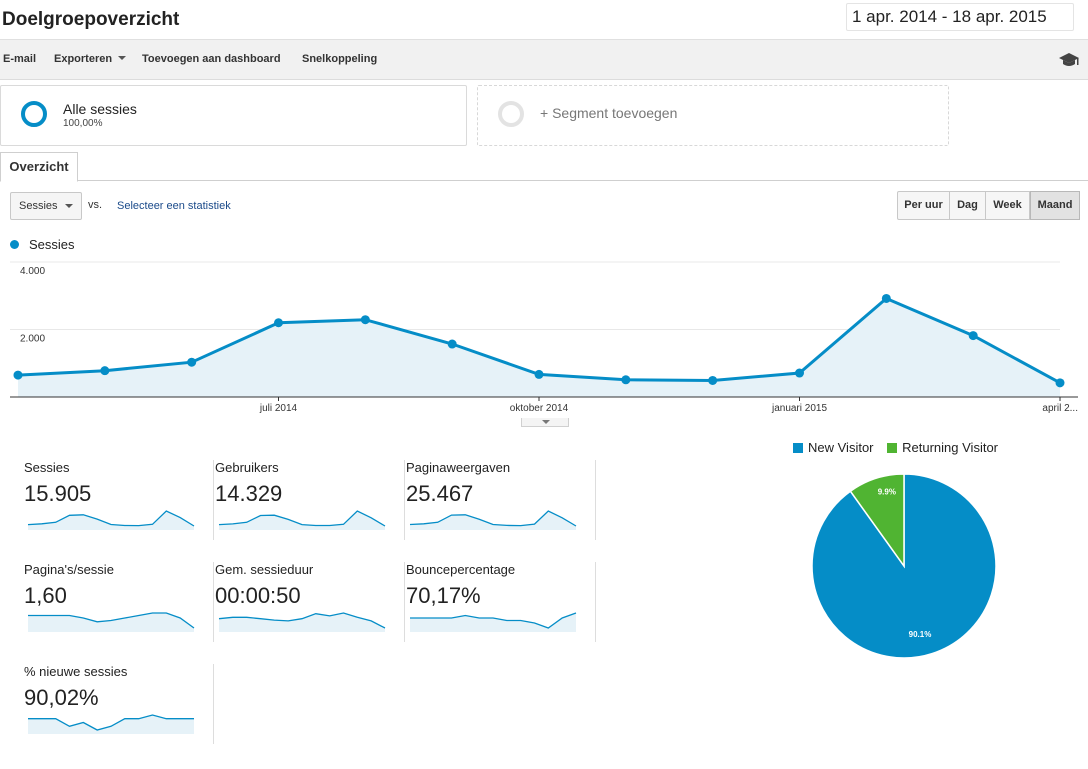 This screenshot has width=1088, height=769. What do you see at coordinates (119, 500) in the screenshot?
I see `metric-tile: Sessies 15.905` at bounding box center [119, 500].